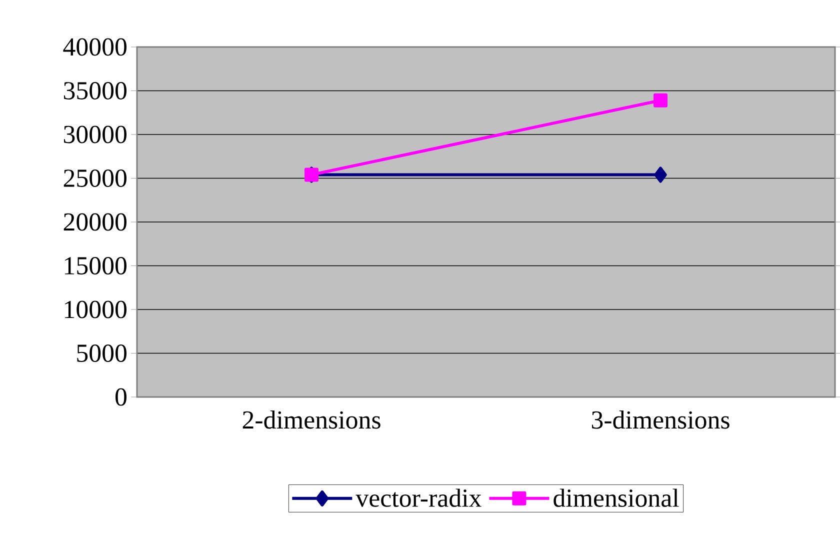  What do you see at coordinates (95, 91) in the screenshot?
I see `y-tick-label: 35000` at bounding box center [95, 91].